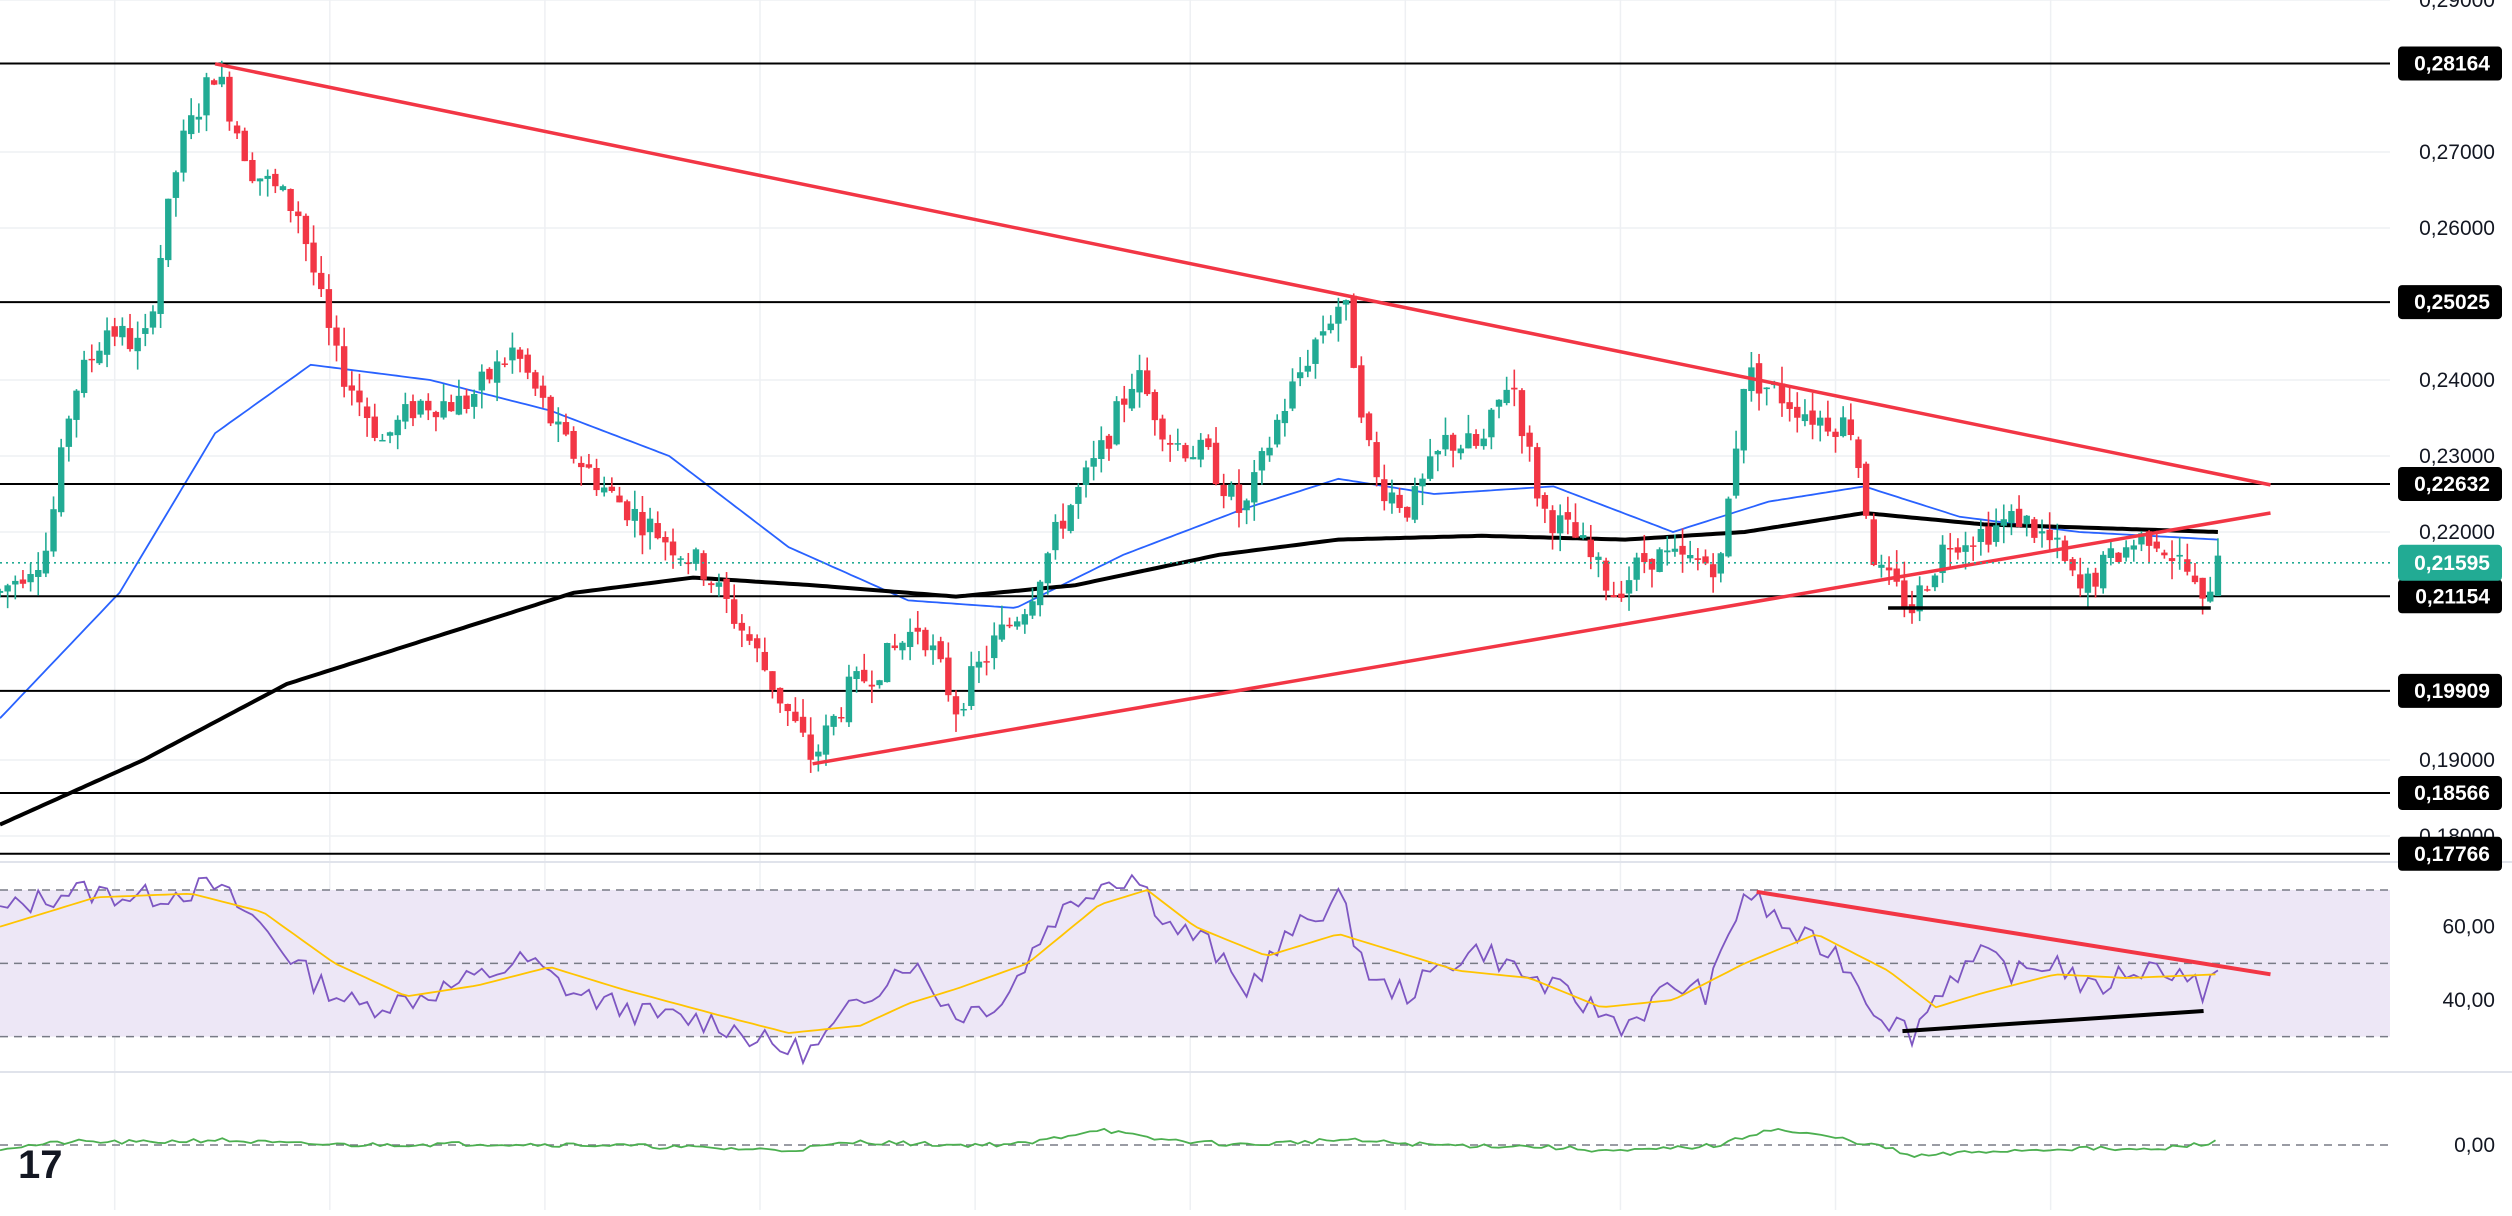  Describe the element at coordinates (2450, 562) in the screenshot. I see `current-price-box` at that location.